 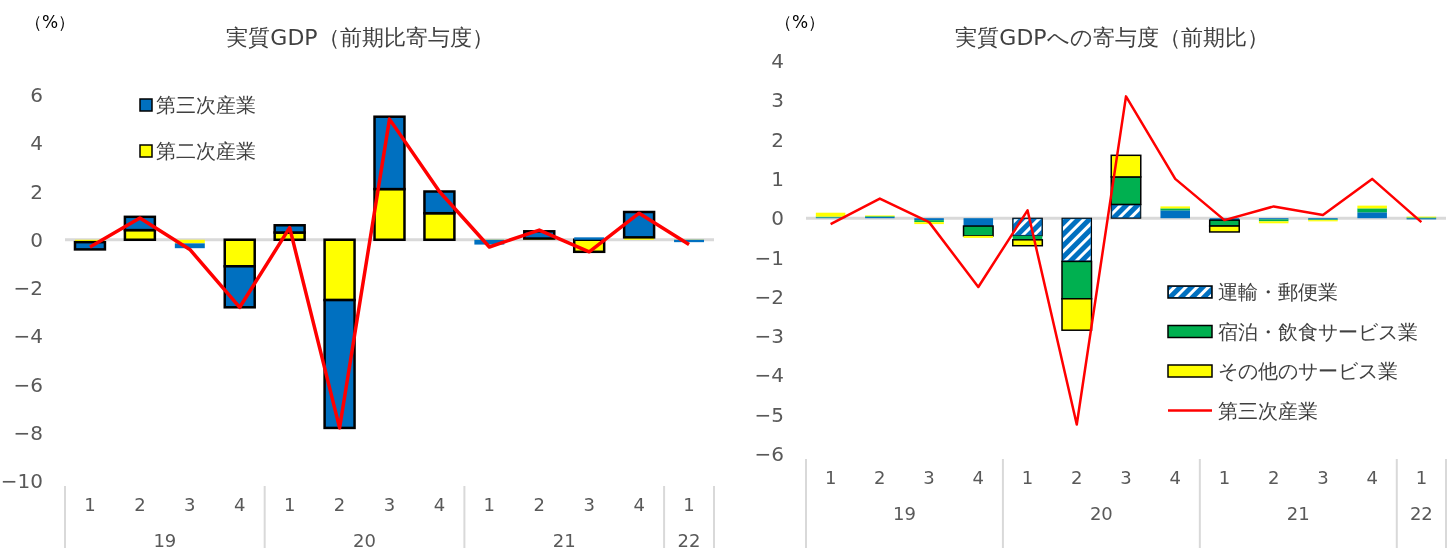 I want to click on y-tick-label: −1, so click(x=769, y=257).